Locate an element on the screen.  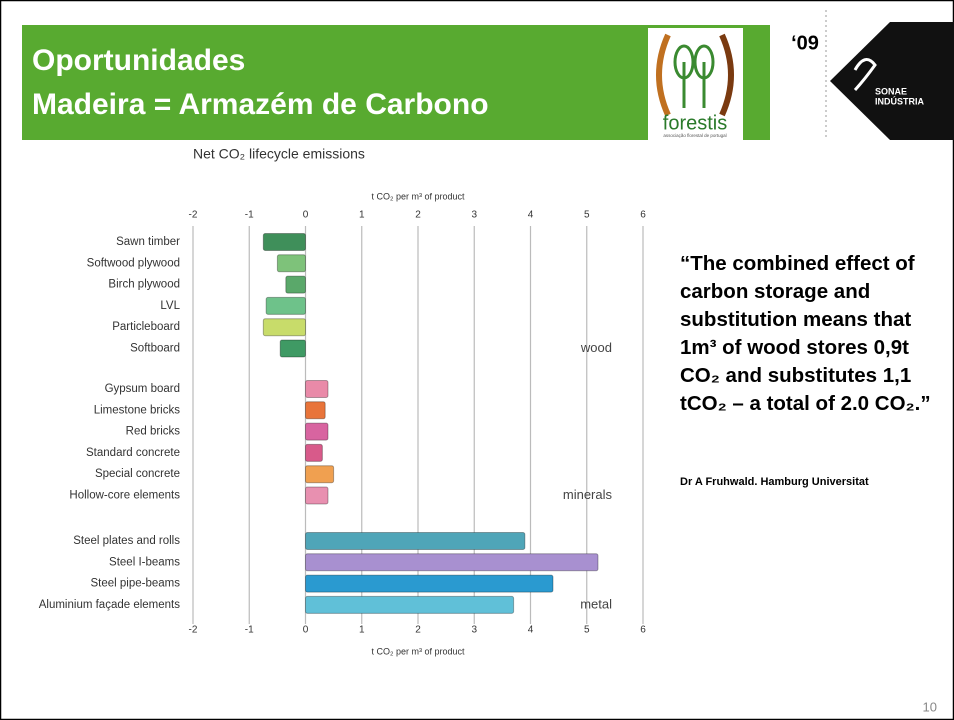
y-tick-label: Aluminium façade elements is located at coordinates (110, 605).